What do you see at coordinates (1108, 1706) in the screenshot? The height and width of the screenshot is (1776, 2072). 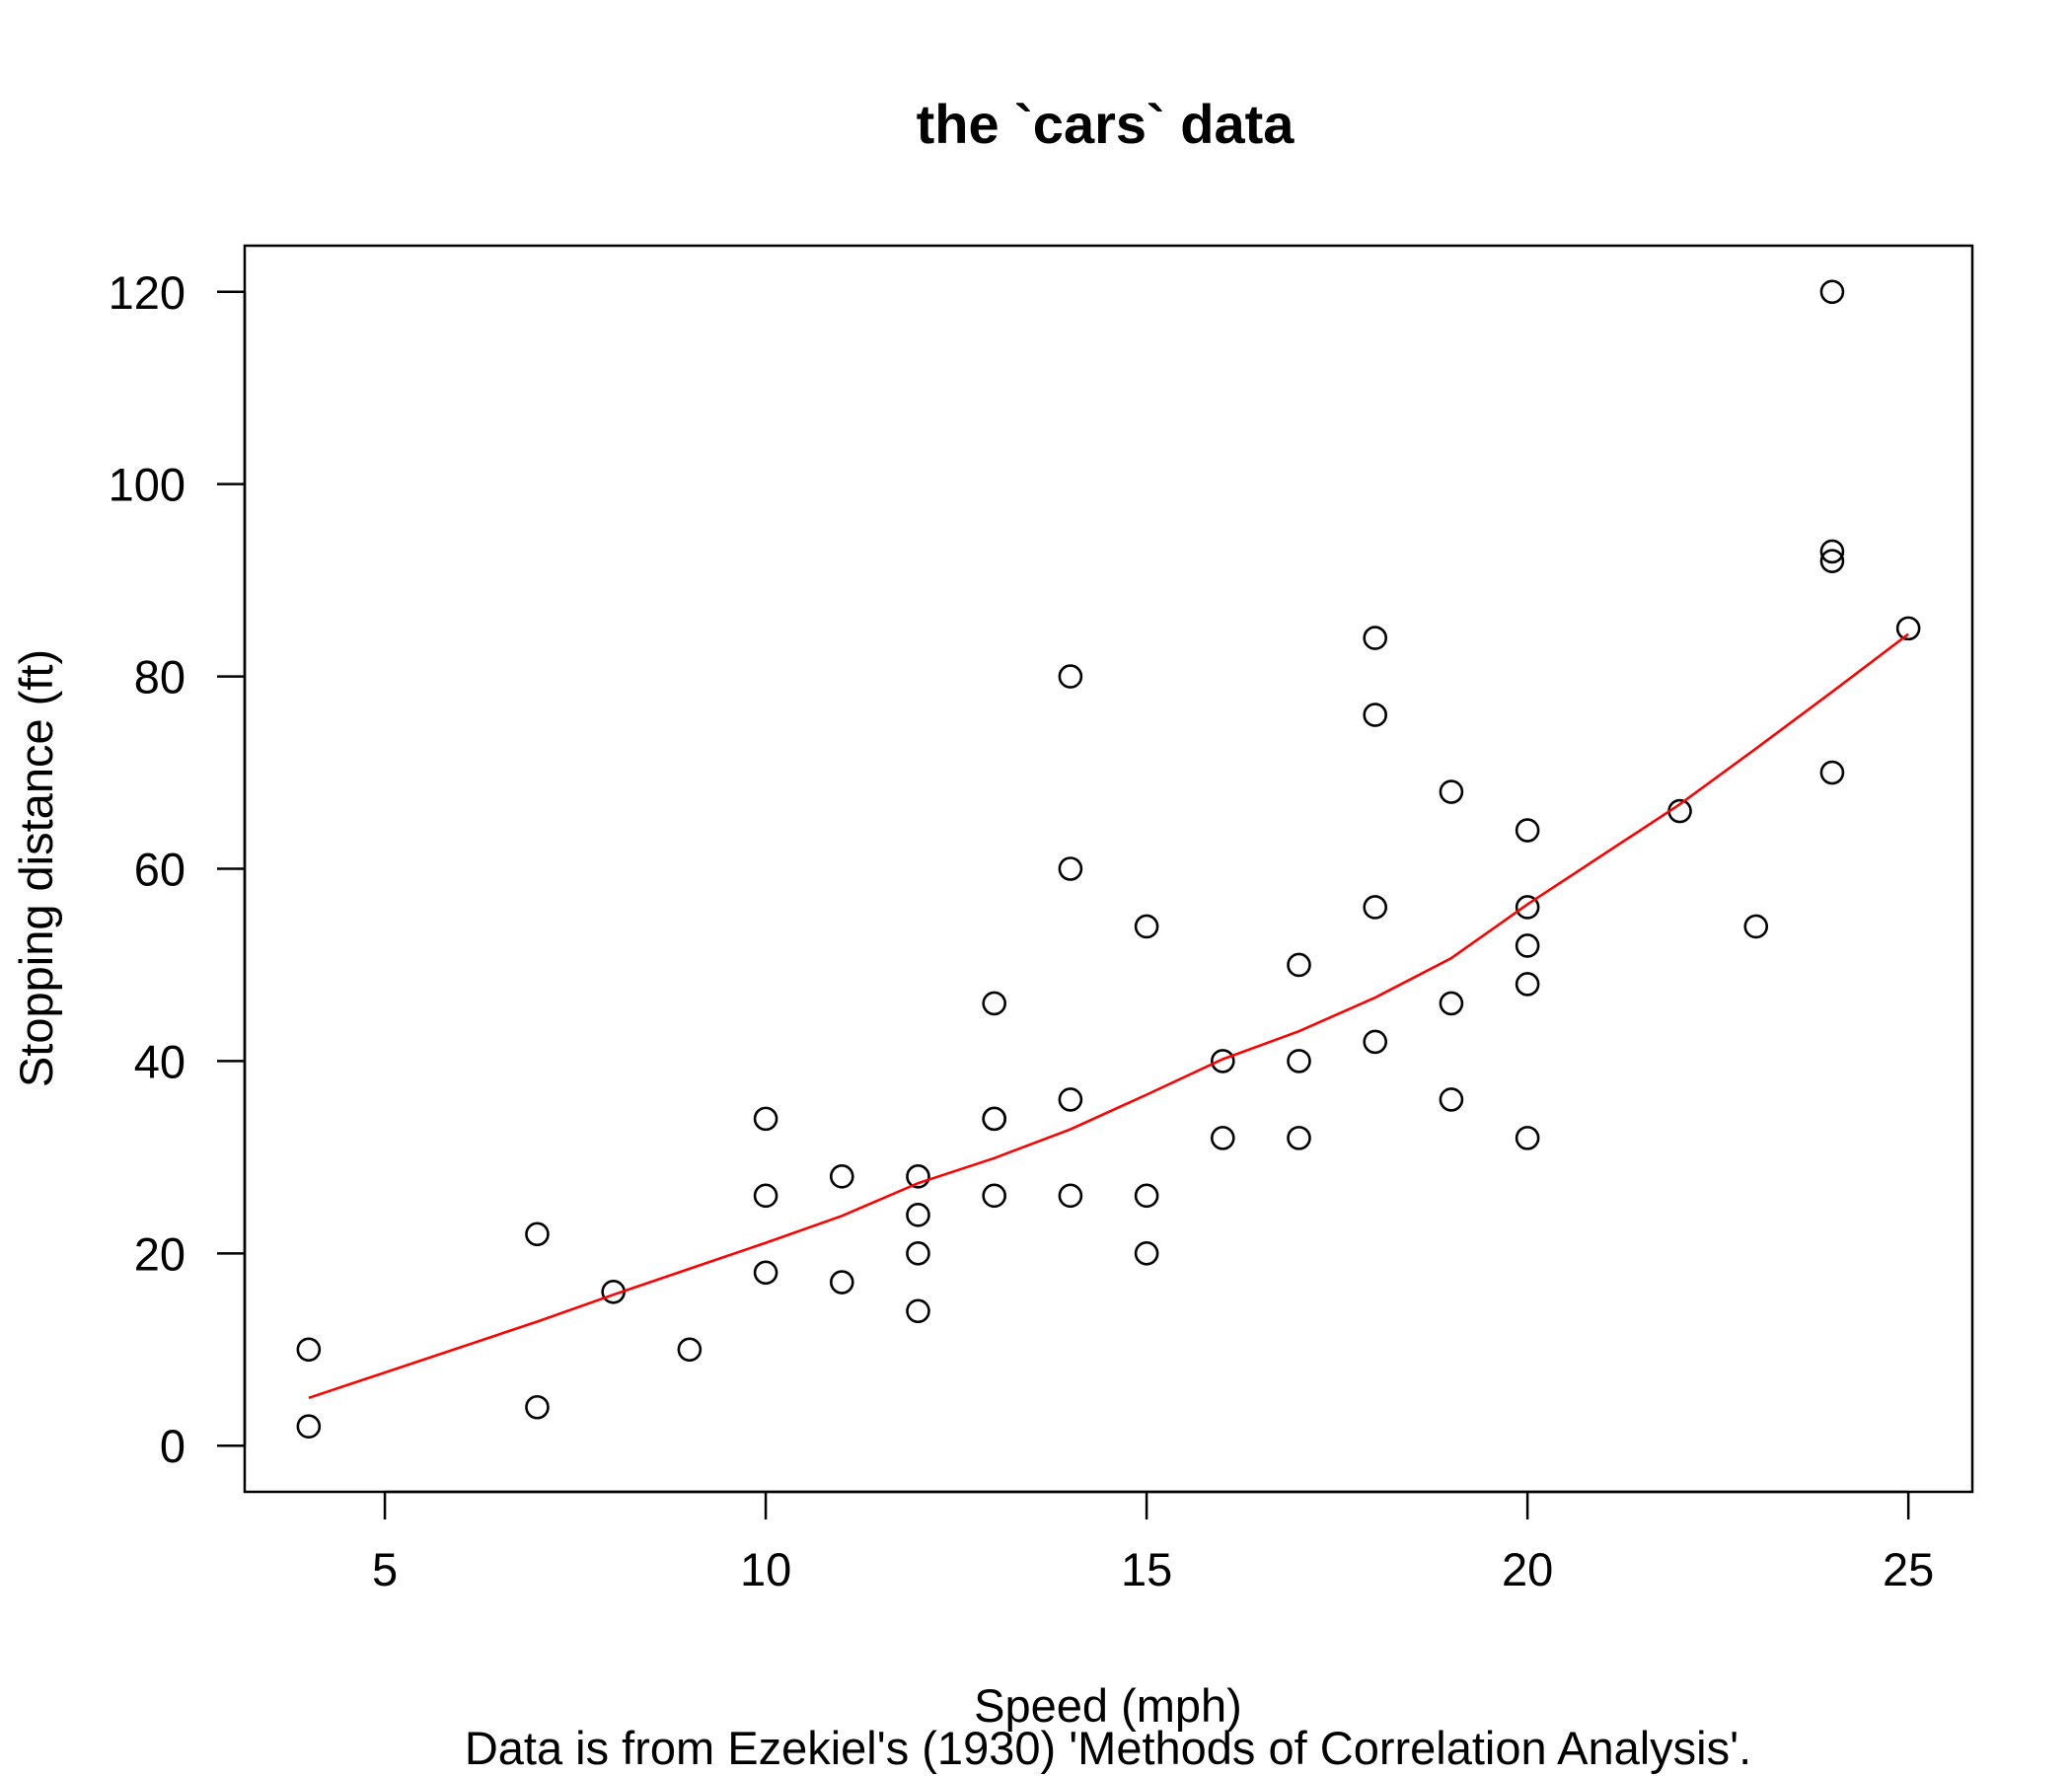 I see `x-axis-label: Speed (mph)` at bounding box center [1108, 1706].